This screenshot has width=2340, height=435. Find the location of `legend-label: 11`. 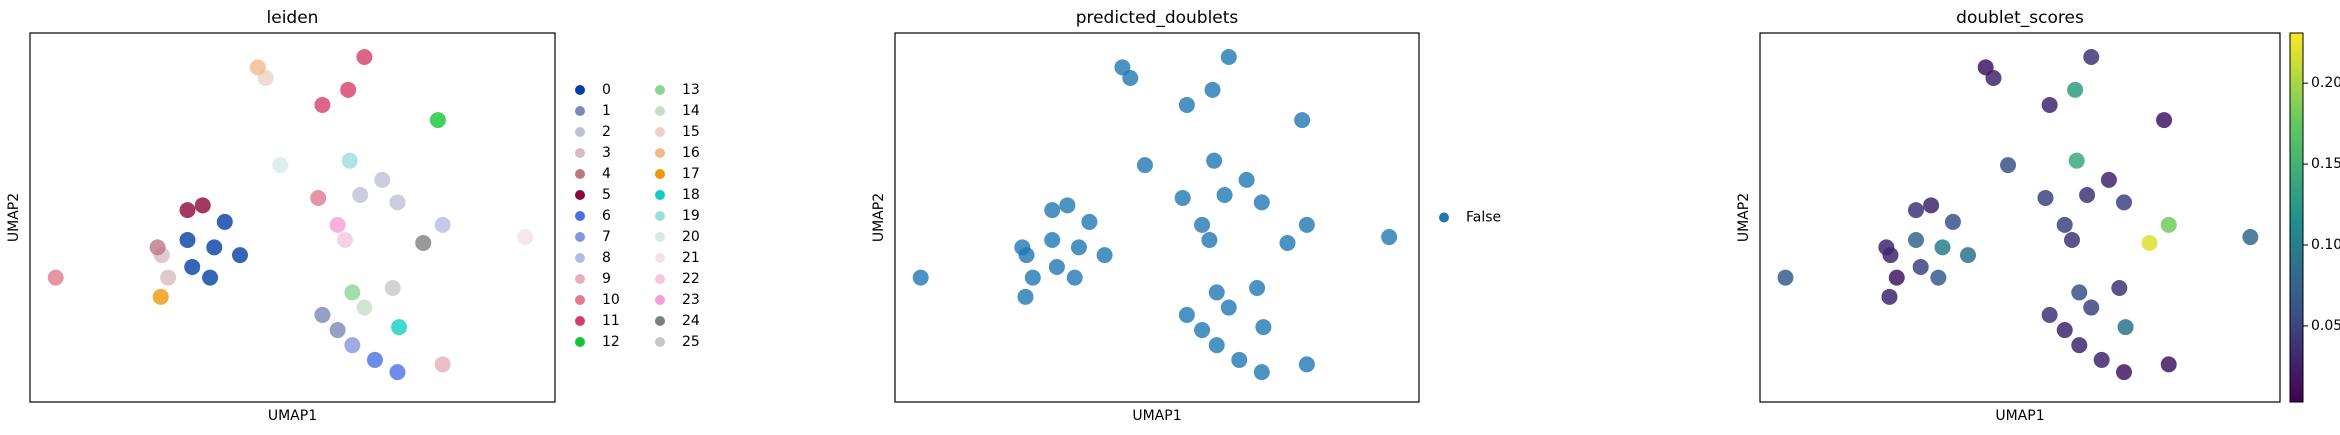

legend-label: 11 is located at coordinates (611, 321).